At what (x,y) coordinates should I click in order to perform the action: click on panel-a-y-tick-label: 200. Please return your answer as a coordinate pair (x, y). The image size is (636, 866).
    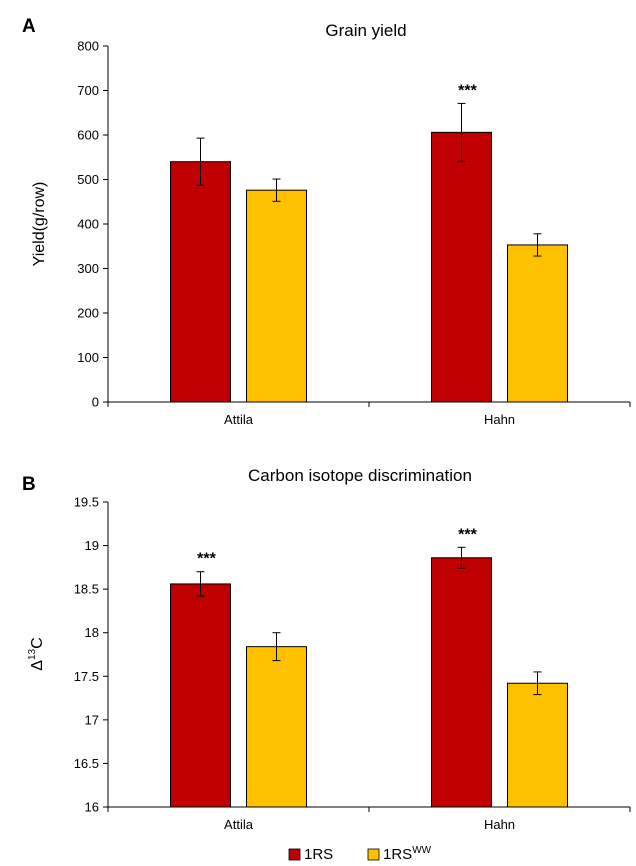
    Looking at the image, I should click on (88, 313).